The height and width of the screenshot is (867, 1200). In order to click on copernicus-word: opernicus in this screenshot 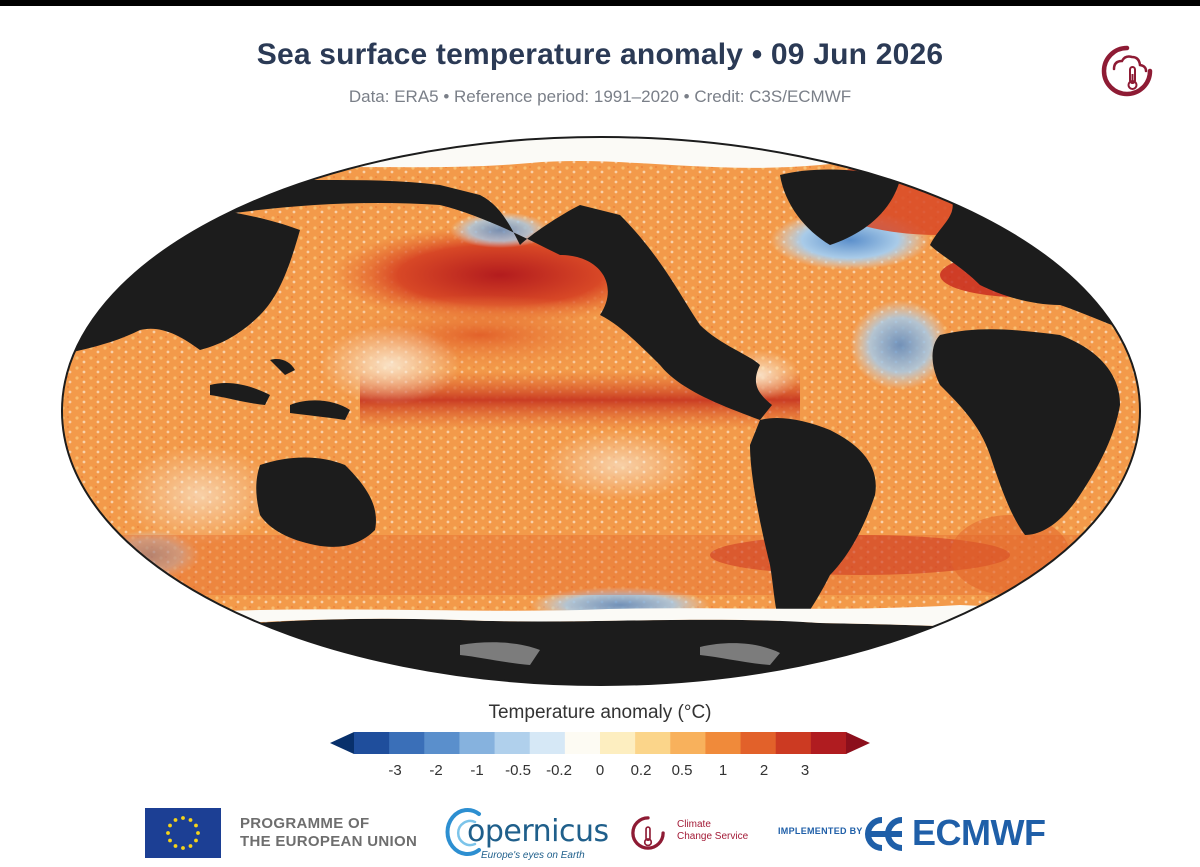, I will do `click(538, 831)`.